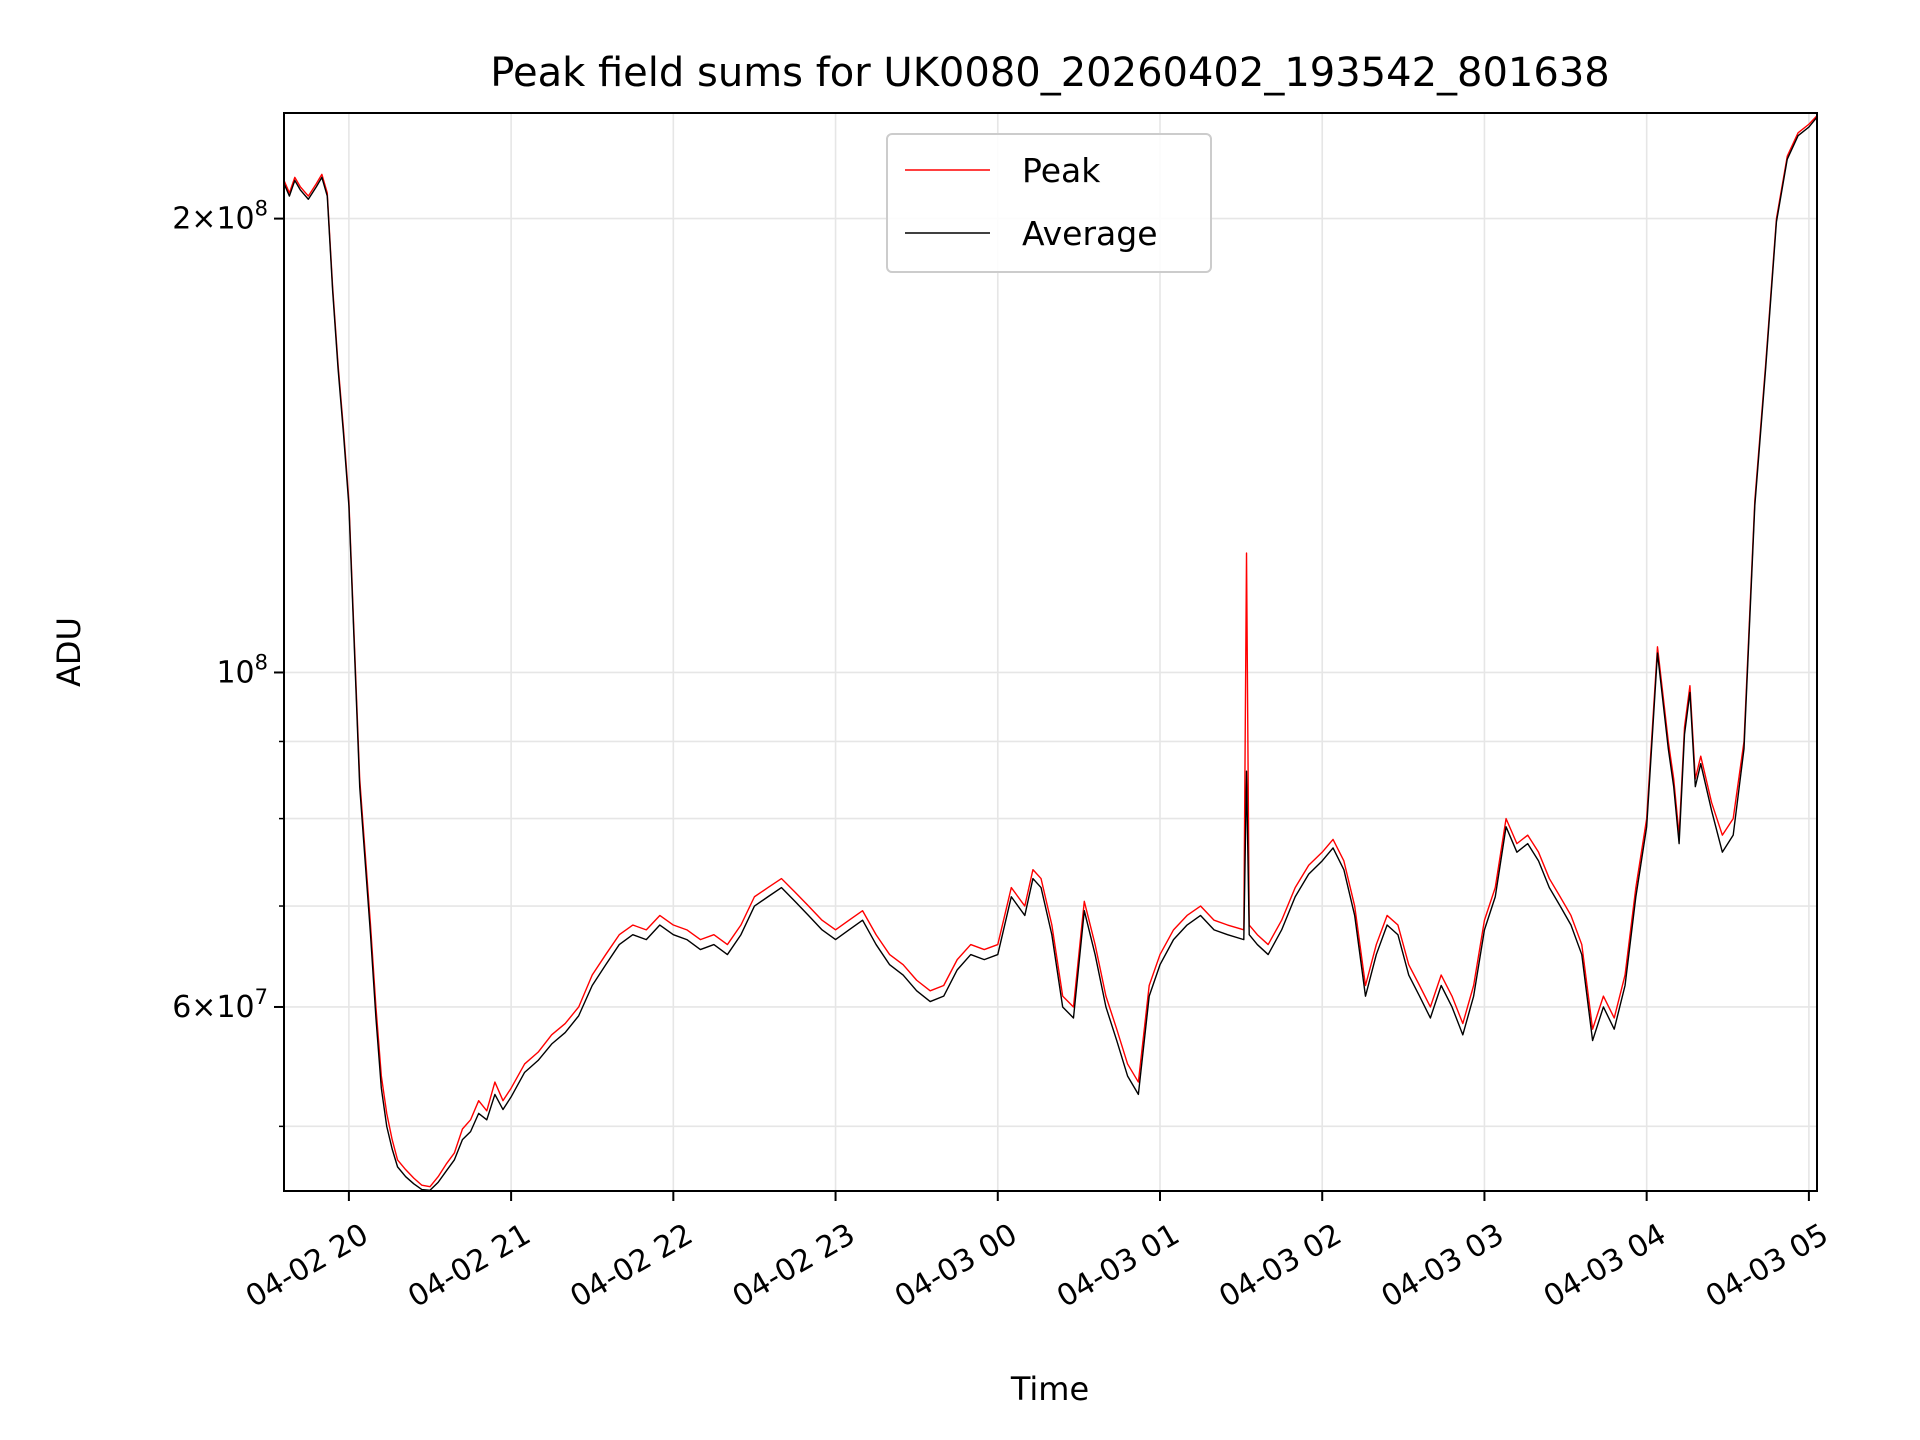 The width and height of the screenshot is (1920, 1440). Describe the element at coordinates (261, 997) in the screenshot. I see `y-tick-exponent: 7` at that location.